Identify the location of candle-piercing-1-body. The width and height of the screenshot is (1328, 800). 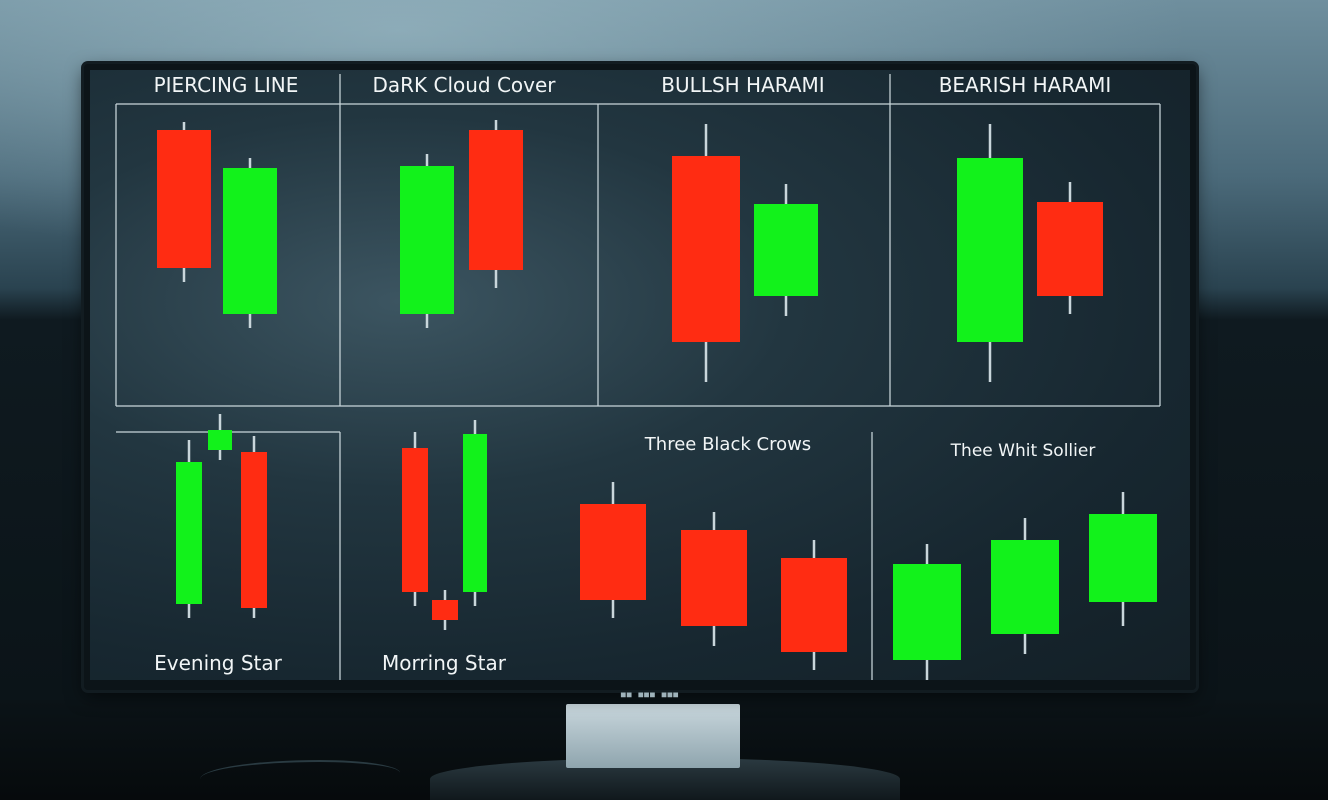
(184, 199).